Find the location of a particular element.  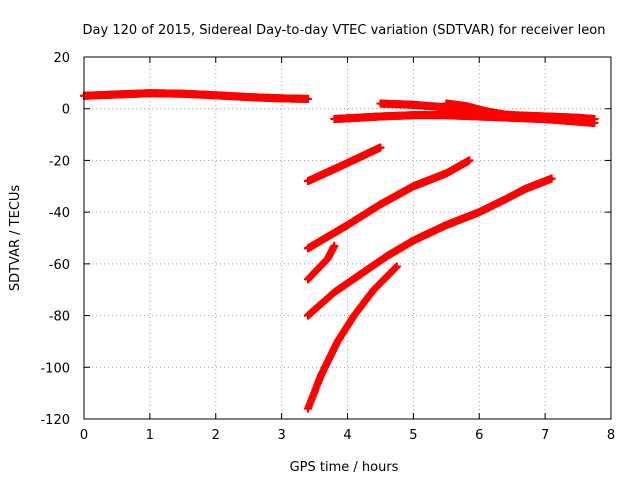

x-tick-label: 2 is located at coordinates (216, 435).